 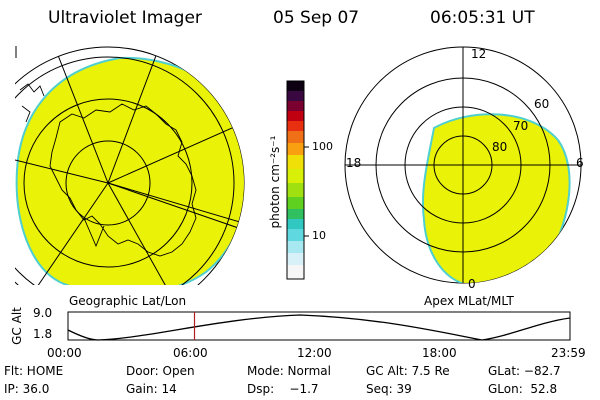 I want to click on status-dsp: Dsp: −1.7, so click(x=283, y=389).